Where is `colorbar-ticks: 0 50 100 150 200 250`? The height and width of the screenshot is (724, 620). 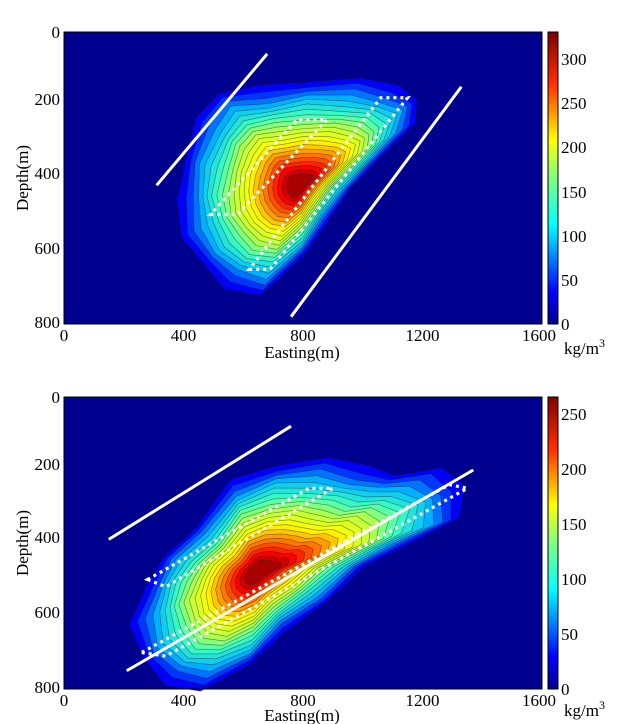
colorbar-ticks: 0 50 100 150 200 250 is located at coordinates (574, 552).